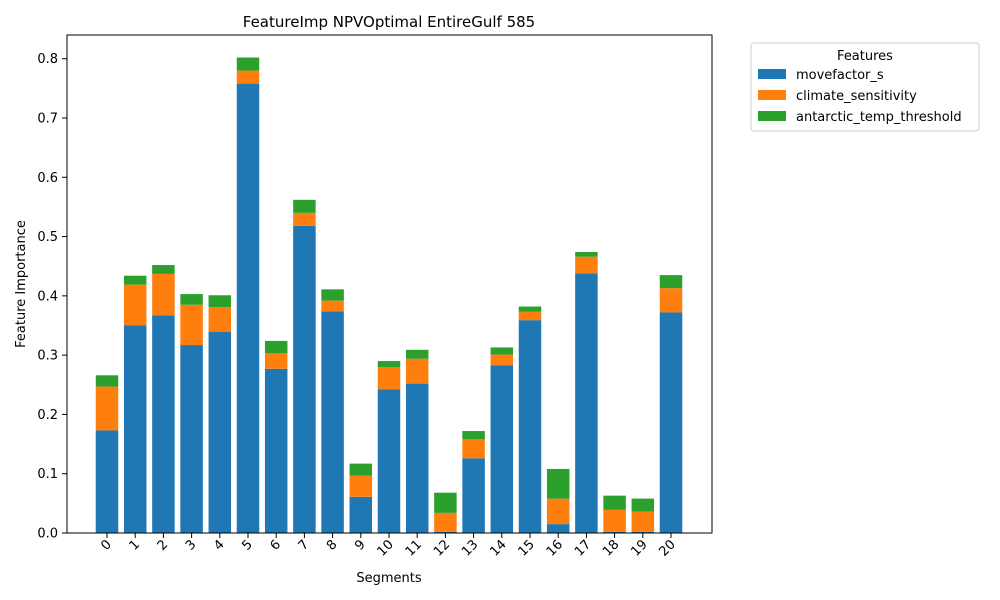  Describe the element at coordinates (498, 548) in the screenshot. I see `x-tick-label: 14` at that location.